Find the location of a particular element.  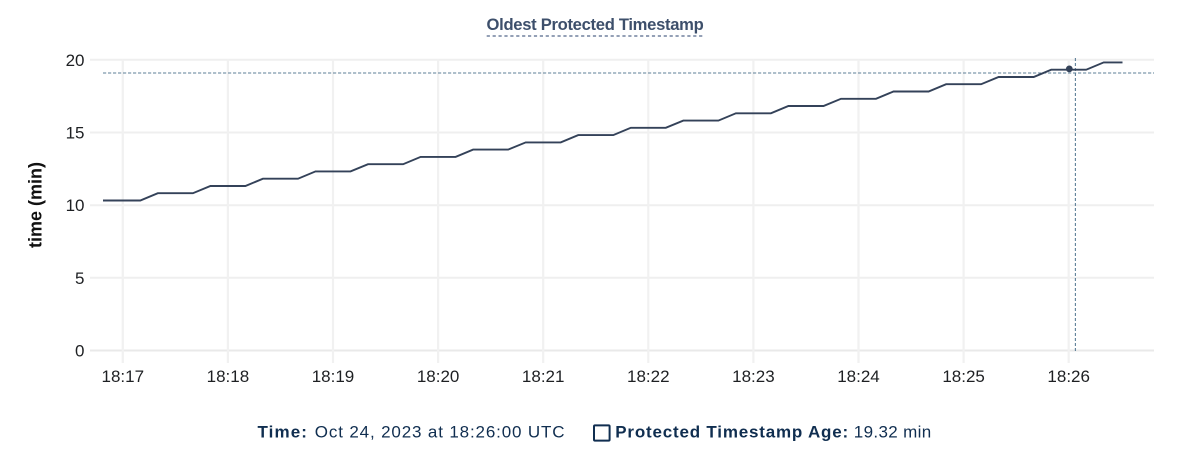

svg-text: 18:26 is located at coordinates (1068, 376).